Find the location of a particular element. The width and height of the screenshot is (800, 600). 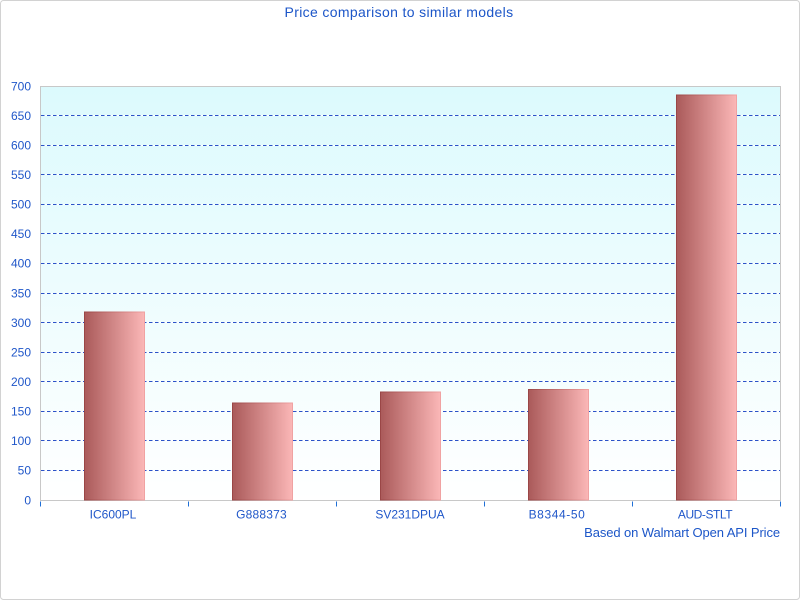

svg-text: IC600PL is located at coordinates (113, 514).